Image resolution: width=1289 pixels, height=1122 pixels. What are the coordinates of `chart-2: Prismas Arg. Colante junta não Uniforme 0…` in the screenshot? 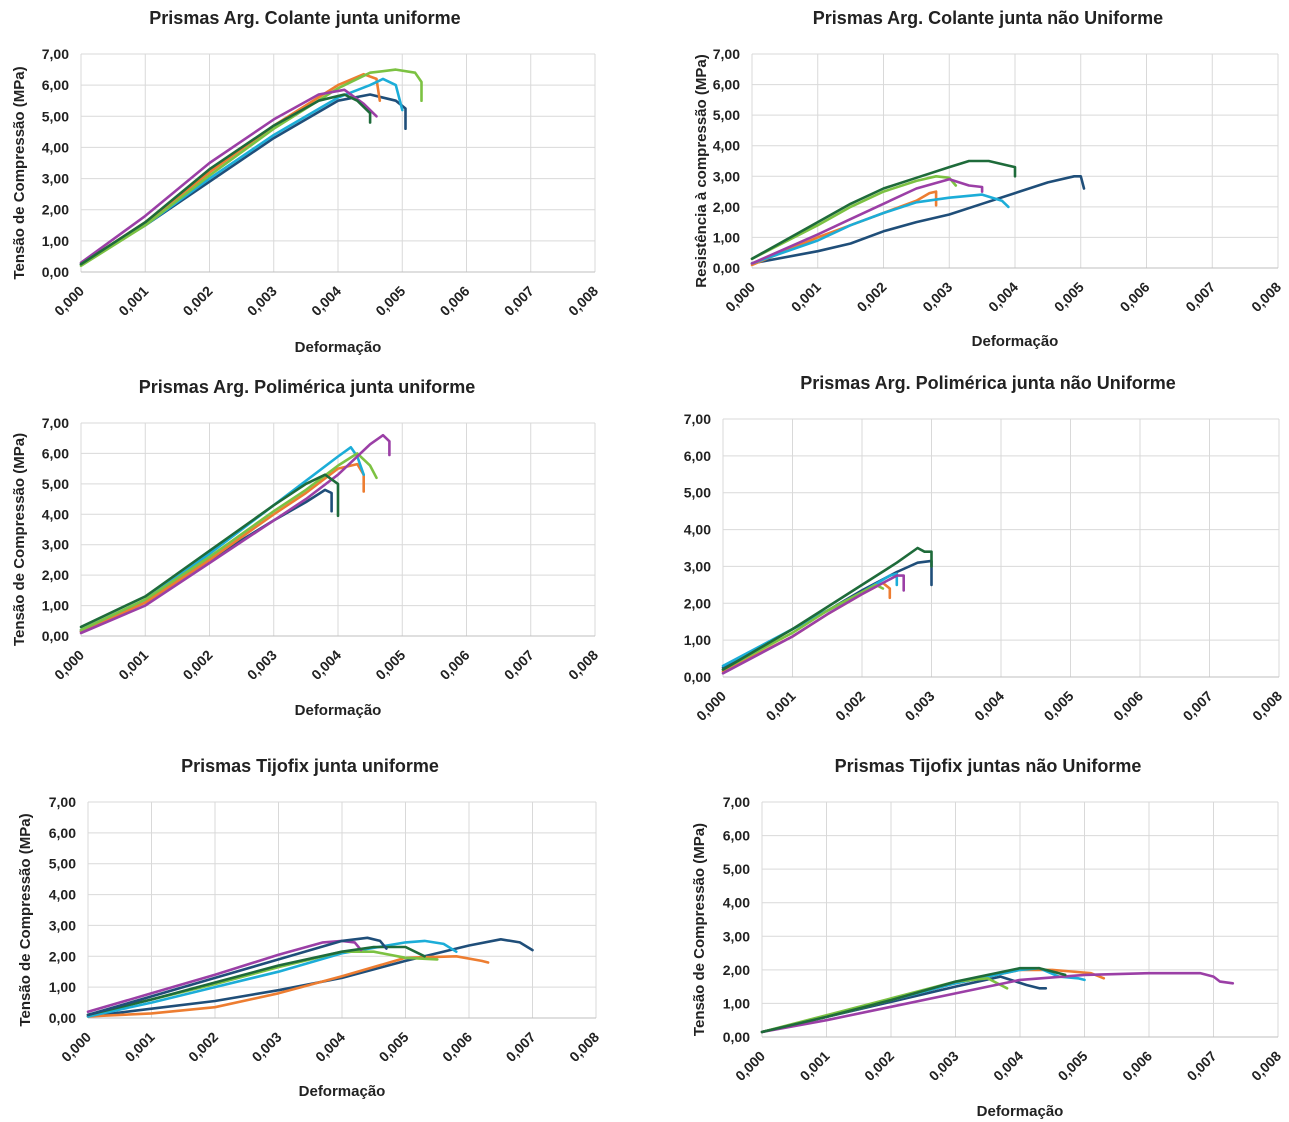 It's located at (988, 179).